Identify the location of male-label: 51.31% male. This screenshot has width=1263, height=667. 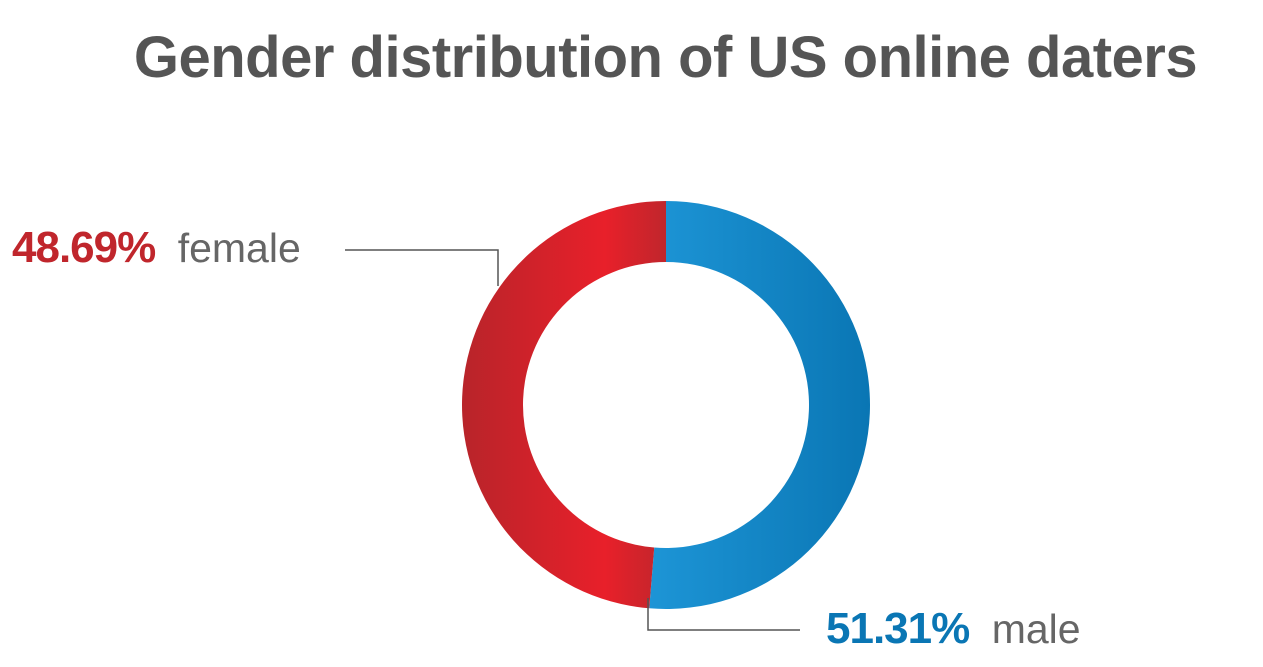
(953, 628).